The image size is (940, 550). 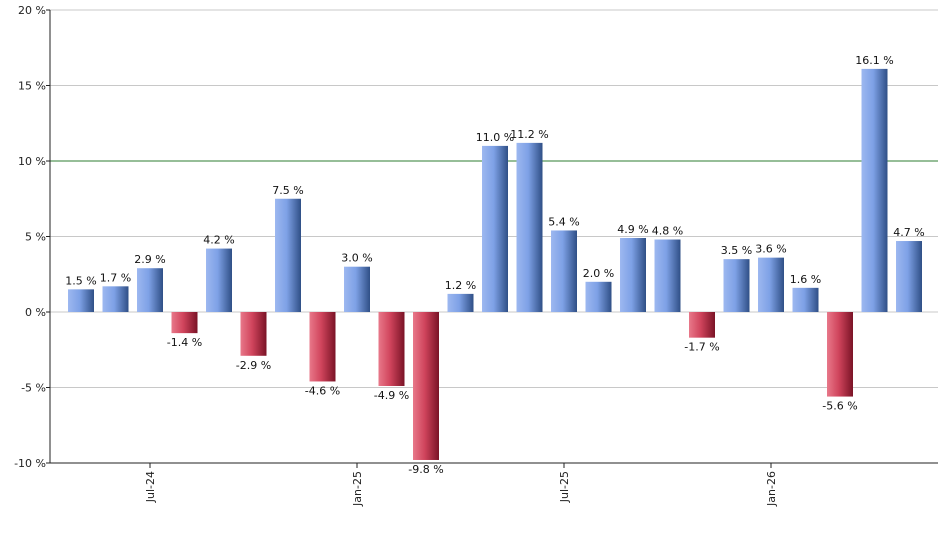 I want to click on y-tick-label: 0 %, so click(x=35, y=312).